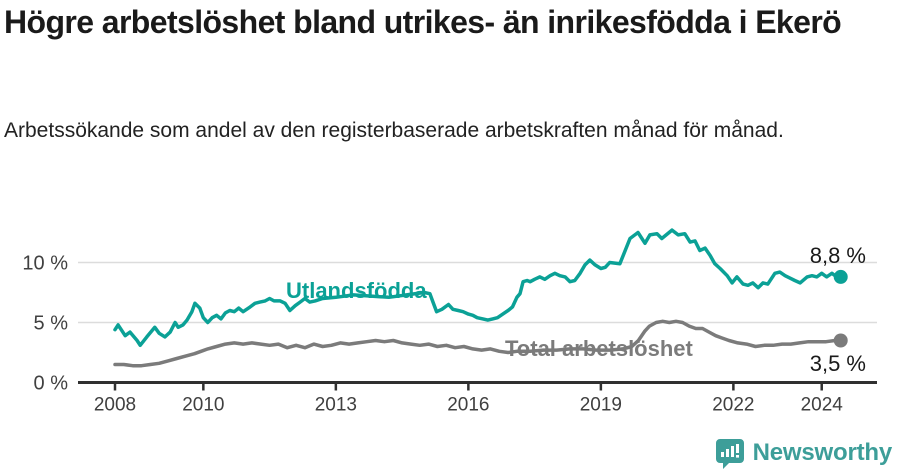  Describe the element at coordinates (837, 255) in the screenshot. I see `end-value-label-utlandsfodda: 8,8 %` at that location.